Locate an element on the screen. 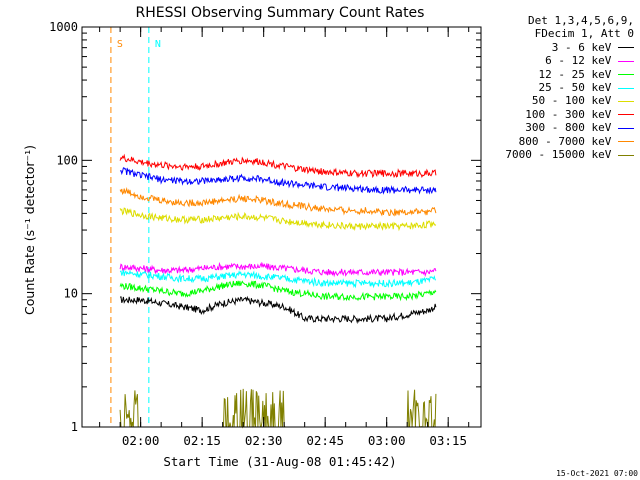 The height and width of the screenshot is (480, 640). legend-label-5: 100 - 300 keV is located at coordinates (571, 114).